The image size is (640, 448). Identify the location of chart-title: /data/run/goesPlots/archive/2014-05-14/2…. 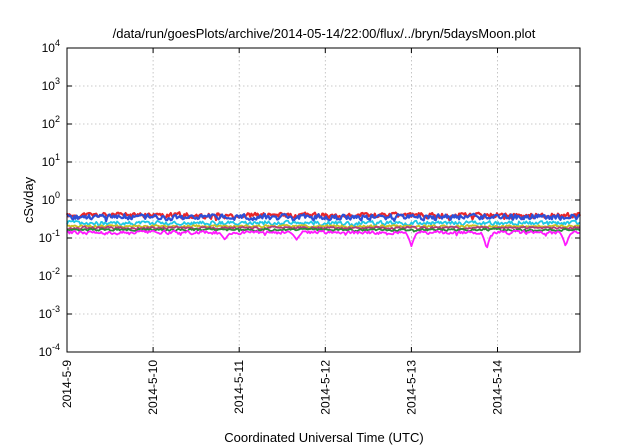
(324, 33).